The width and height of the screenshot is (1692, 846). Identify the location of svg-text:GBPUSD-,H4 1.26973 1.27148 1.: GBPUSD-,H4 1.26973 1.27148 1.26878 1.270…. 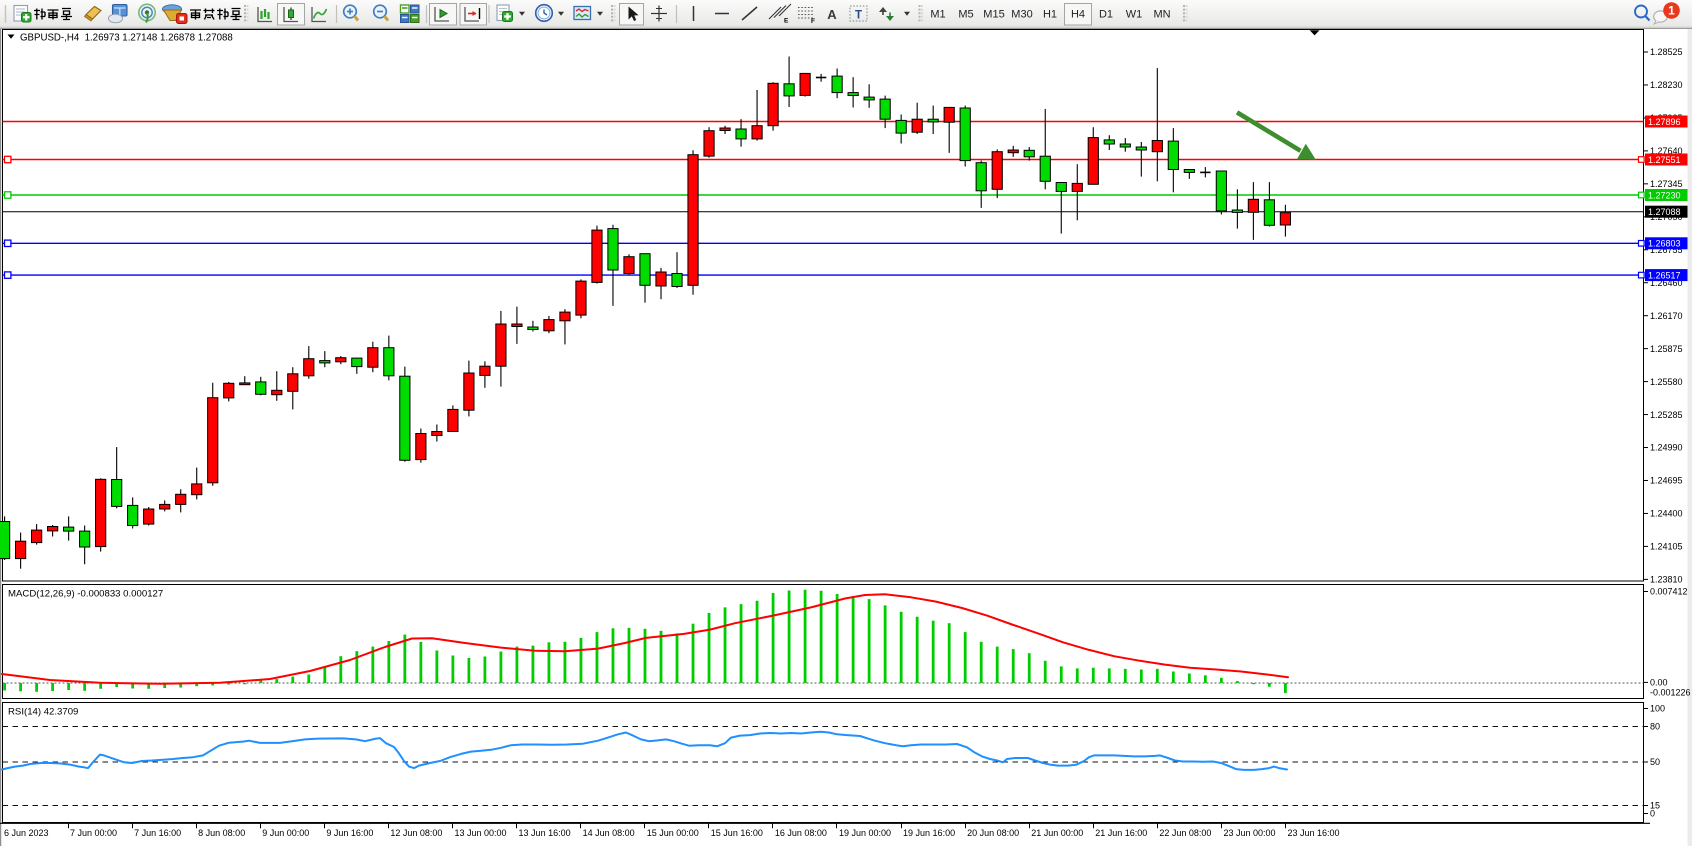
(126, 38).